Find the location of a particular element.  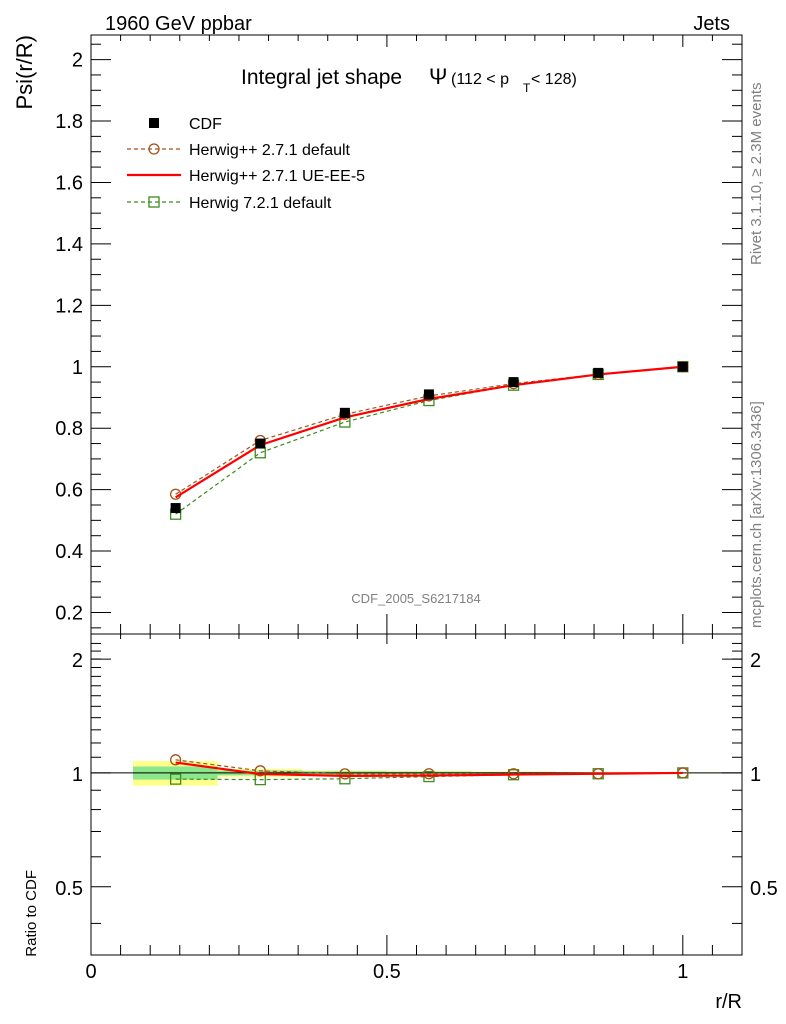

herwig-2-7-1-default-line is located at coordinates (429, 430).